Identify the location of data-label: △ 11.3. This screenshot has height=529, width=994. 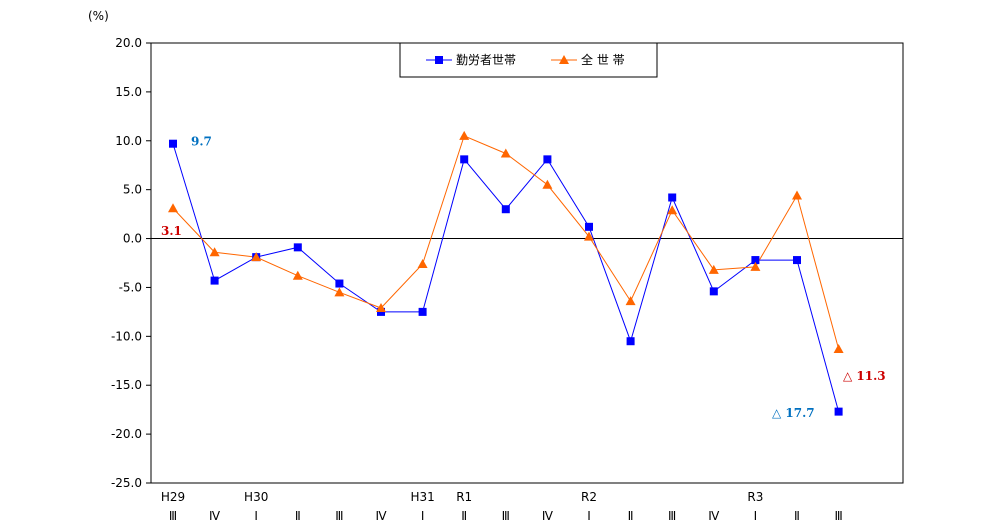
(864, 376).